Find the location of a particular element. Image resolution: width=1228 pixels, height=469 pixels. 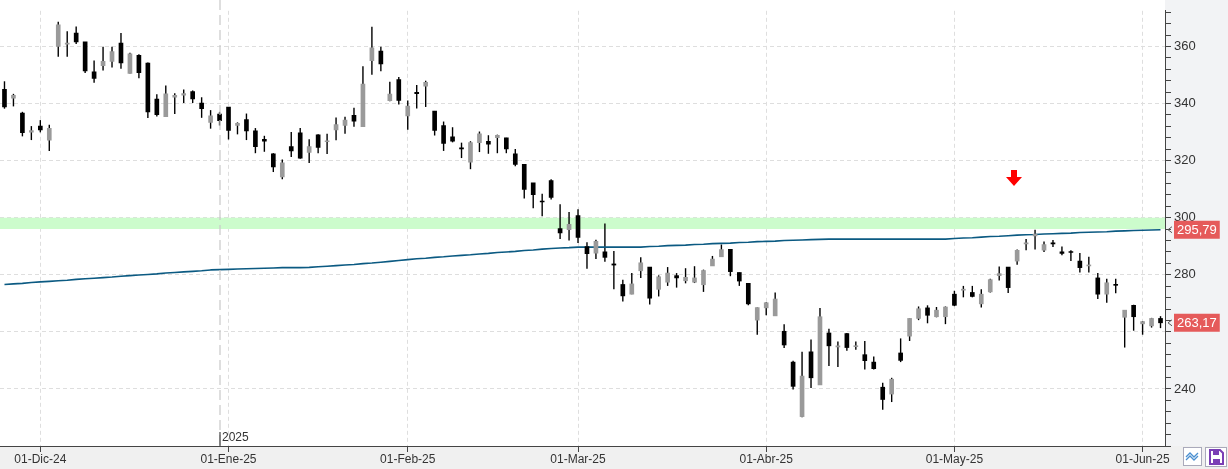

y-tick-label: 300 is located at coordinates (1185, 217).